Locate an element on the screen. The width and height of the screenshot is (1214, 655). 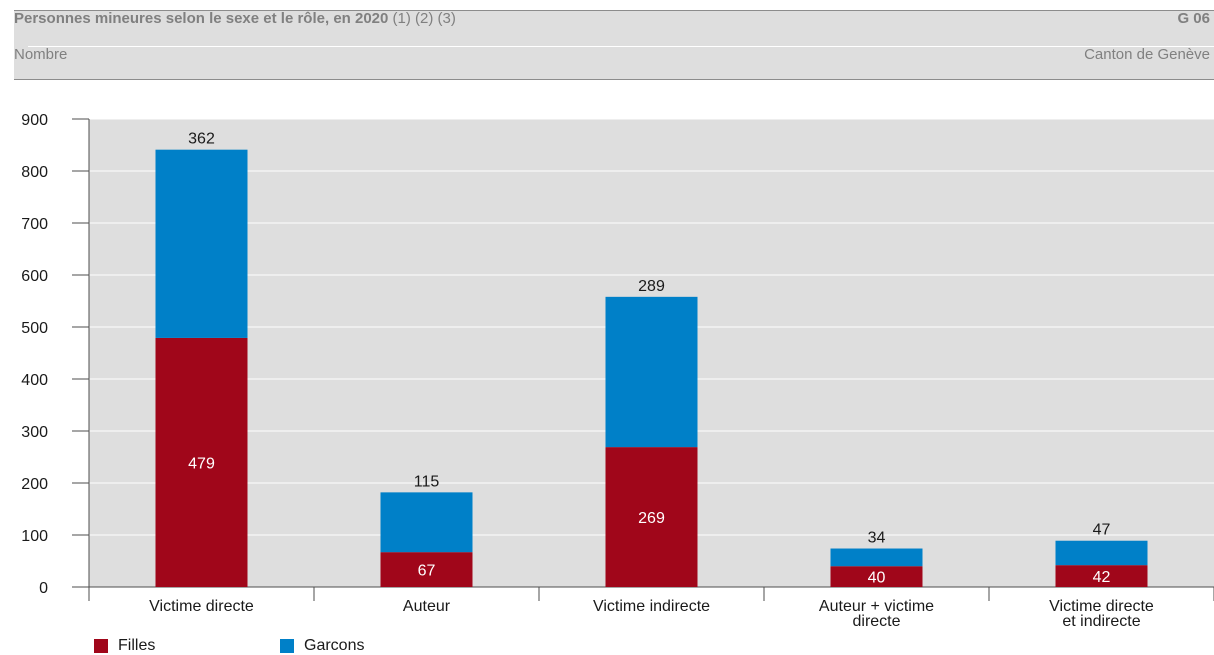
legend-label-garcons: Garcons is located at coordinates (334, 645).